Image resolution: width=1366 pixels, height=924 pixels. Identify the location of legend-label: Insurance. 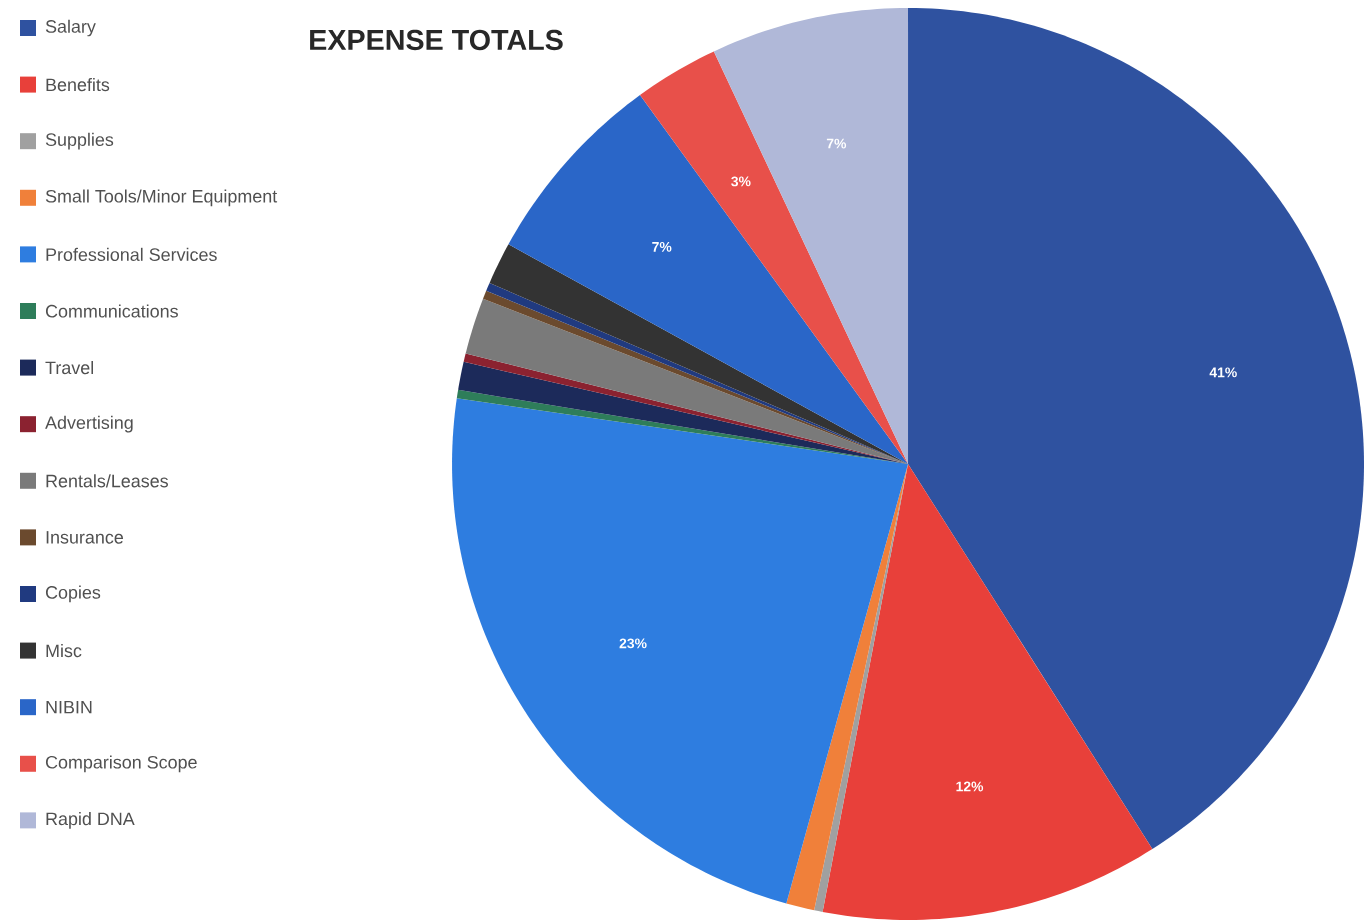
(85, 537).